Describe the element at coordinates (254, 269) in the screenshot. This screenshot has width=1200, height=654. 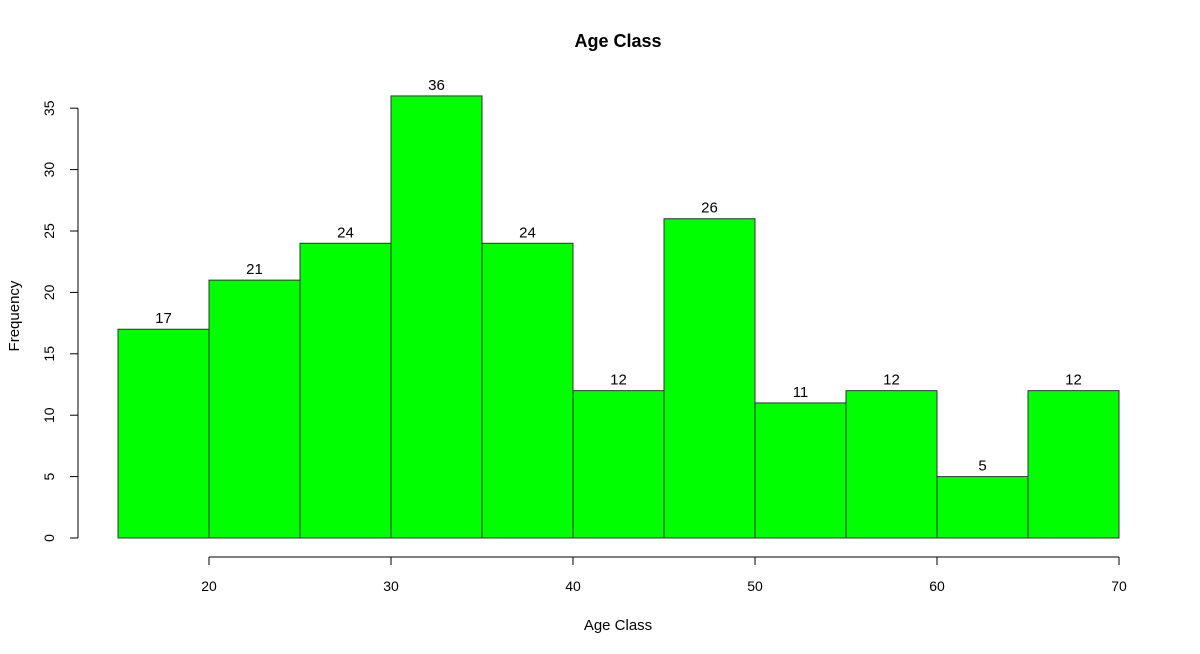
I see `data-label: 21` at that location.